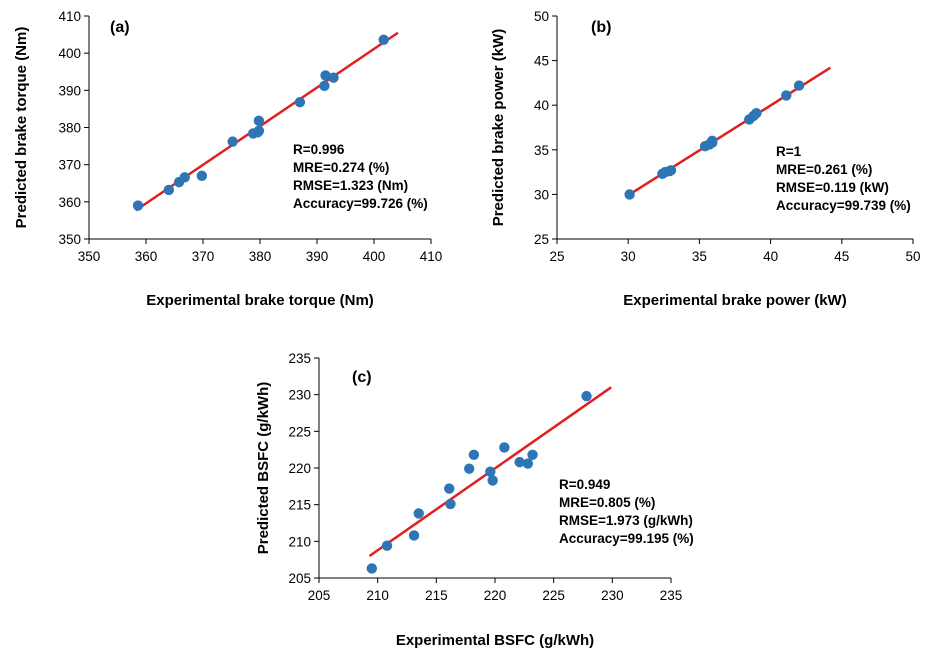 The height and width of the screenshot is (652, 942). I want to click on y-tick-label: 390, so click(69, 90).